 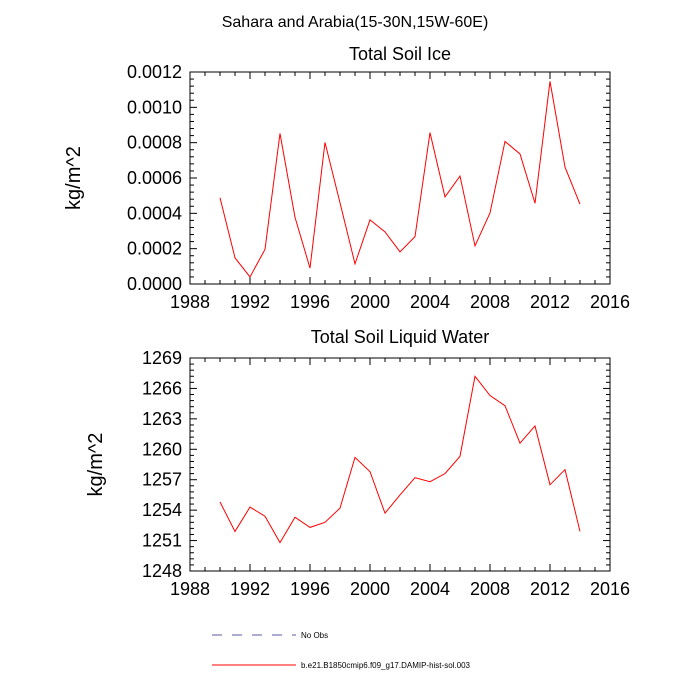 What do you see at coordinates (154, 284) in the screenshot?
I see `y-tick-label: 0.0000` at bounding box center [154, 284].